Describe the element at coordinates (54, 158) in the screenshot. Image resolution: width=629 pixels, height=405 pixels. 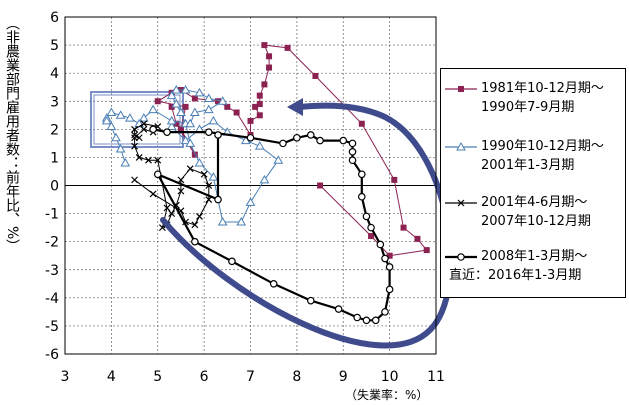
I see `y-tick-label: 1` at that location.